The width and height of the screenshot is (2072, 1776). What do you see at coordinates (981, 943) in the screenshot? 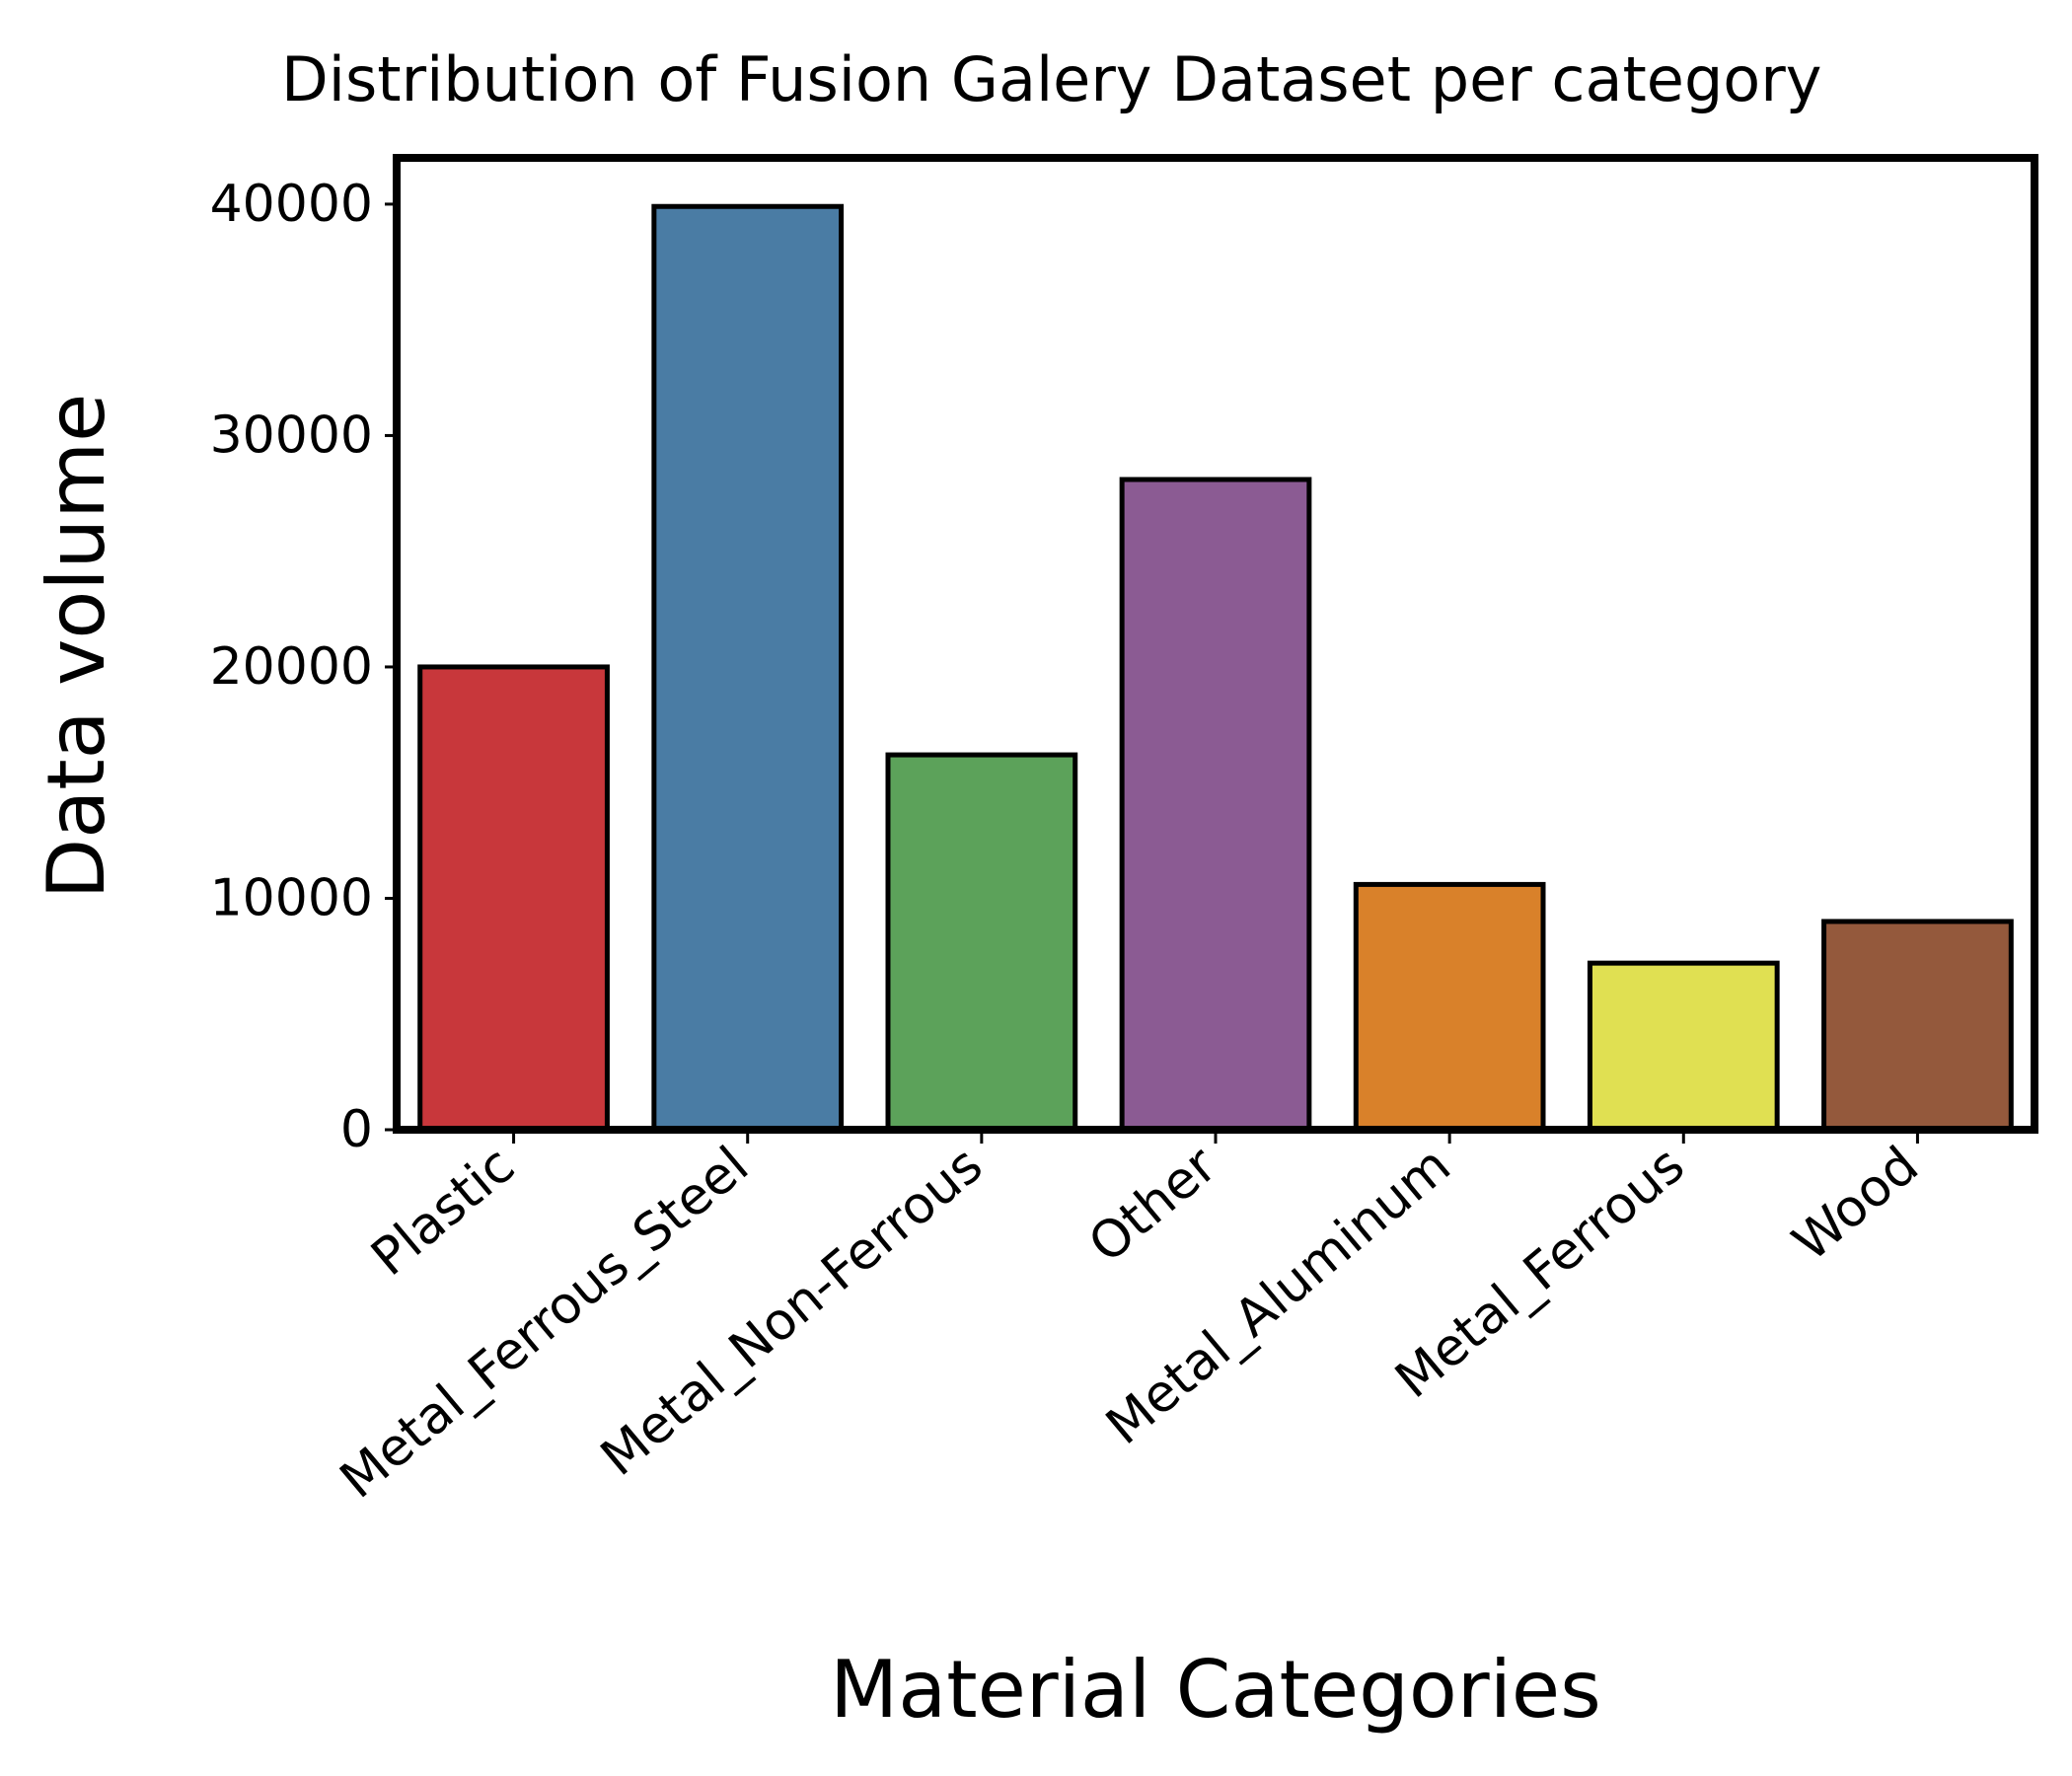
I see `bar-metal-non-ferrous` at bounding box center [981, 943].